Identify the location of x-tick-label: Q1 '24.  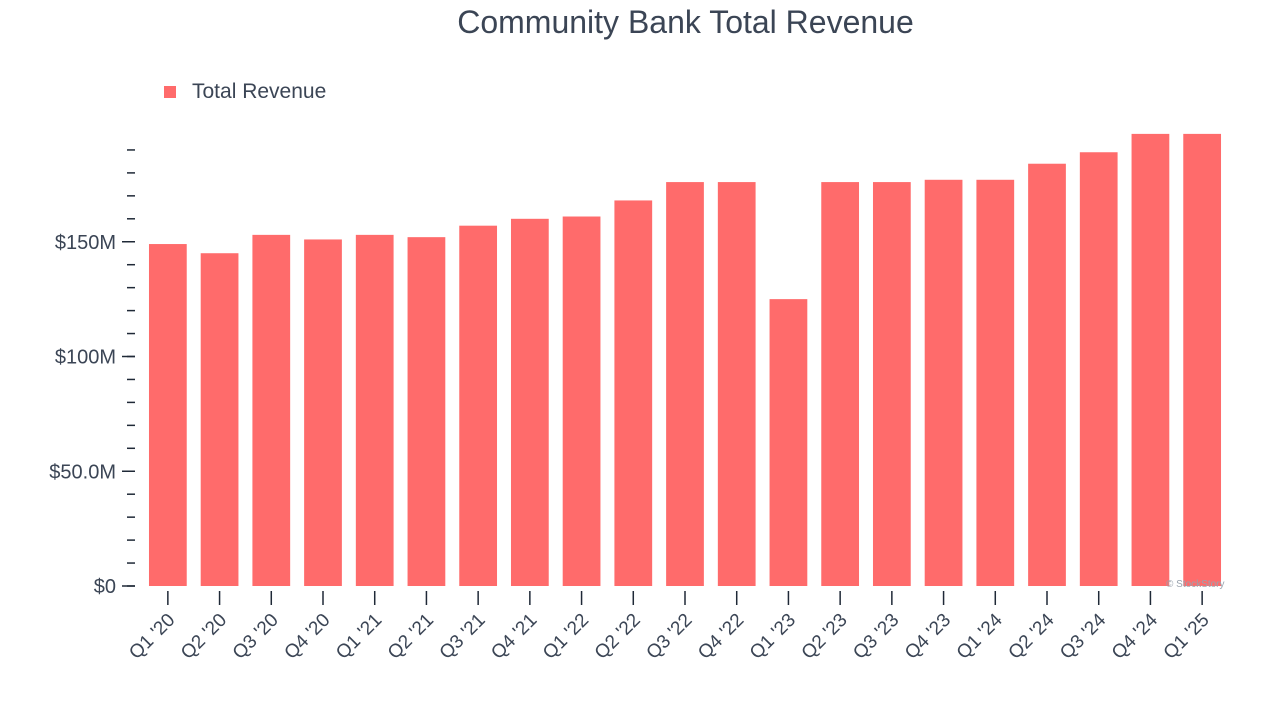
(980, 636).